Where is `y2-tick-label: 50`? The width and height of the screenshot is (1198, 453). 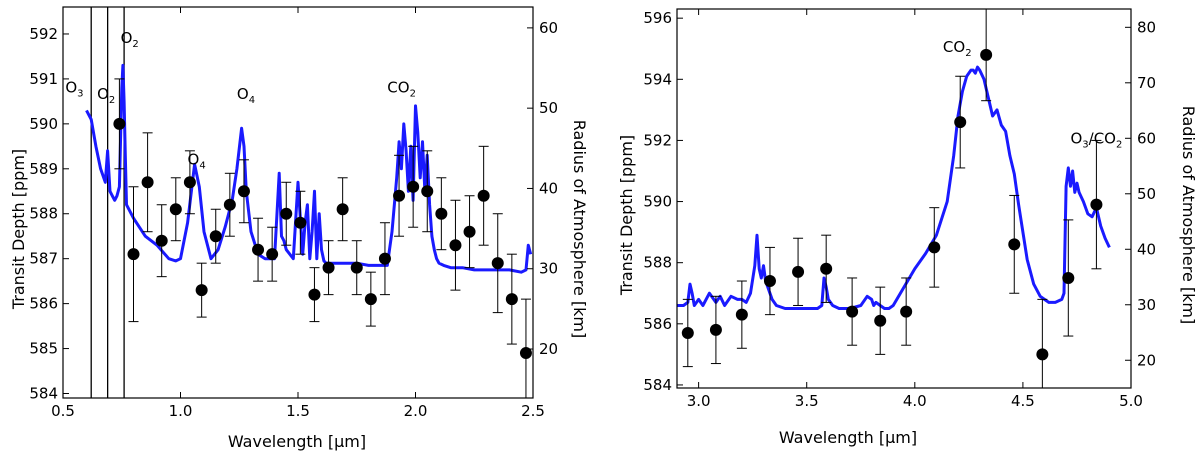 y2-tick-label: 50 is located at coordinates (1146, 194).